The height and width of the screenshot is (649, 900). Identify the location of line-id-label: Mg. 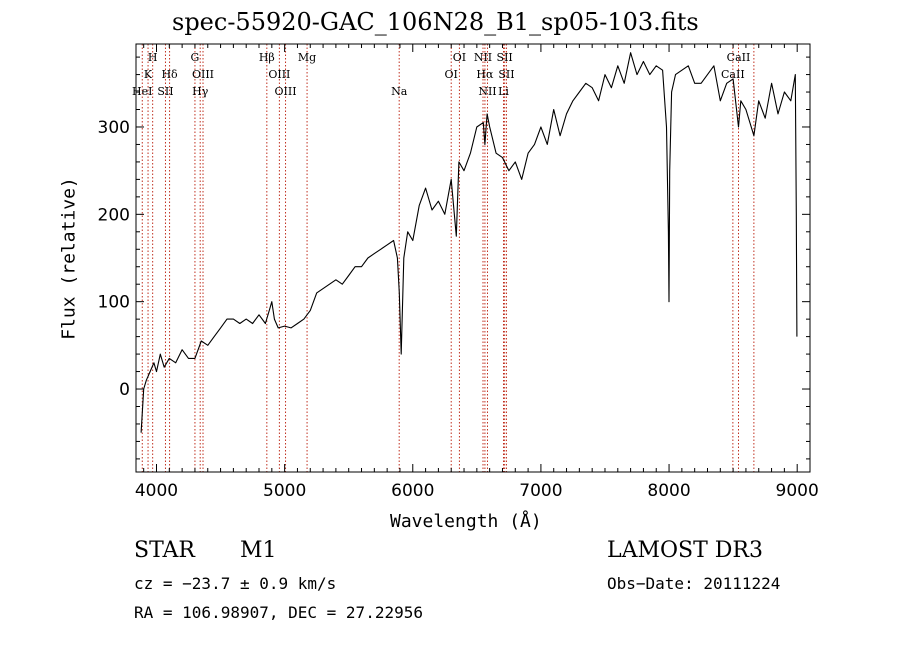
(307, 57).